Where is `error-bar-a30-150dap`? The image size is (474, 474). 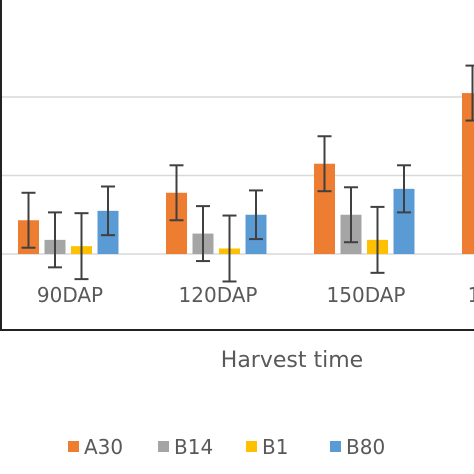 error-bar-a30-150dap is located at coordinates (324, 164).